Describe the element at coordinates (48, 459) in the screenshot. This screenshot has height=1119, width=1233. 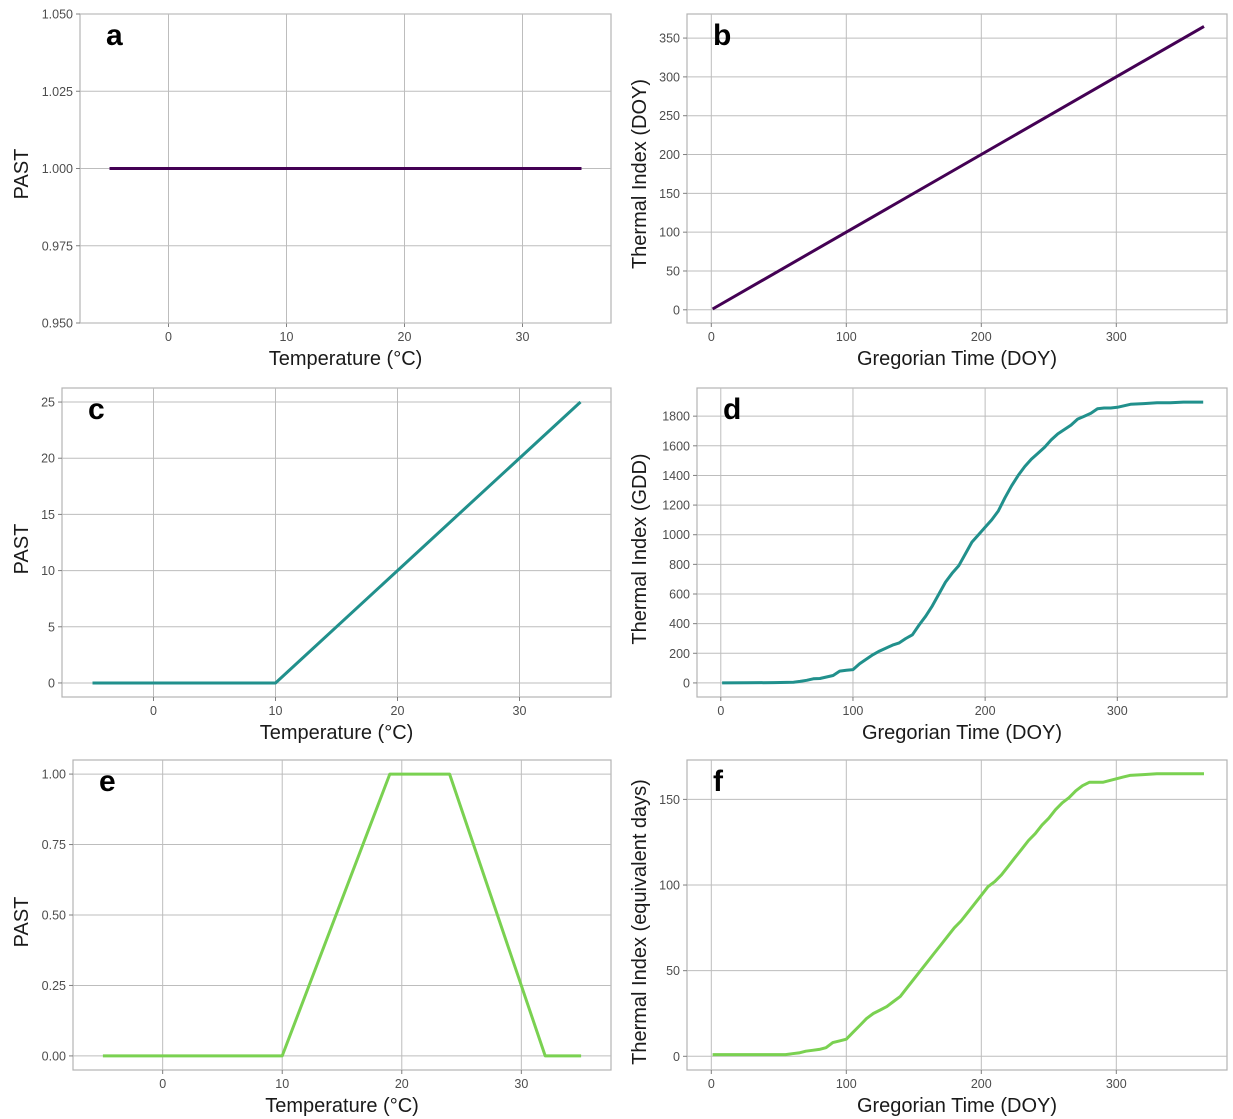
I see `panel-c-y-tick-label: 20` at that location.